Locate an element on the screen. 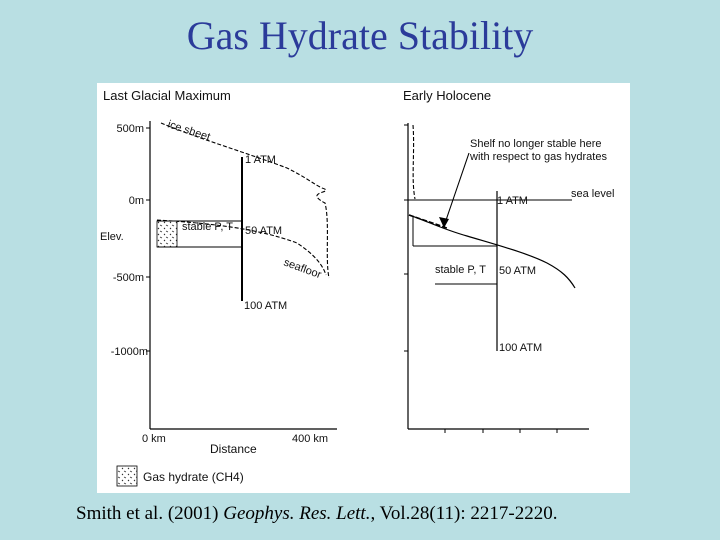  x-label-0km: 0 km is located at coordinates (154, 439).